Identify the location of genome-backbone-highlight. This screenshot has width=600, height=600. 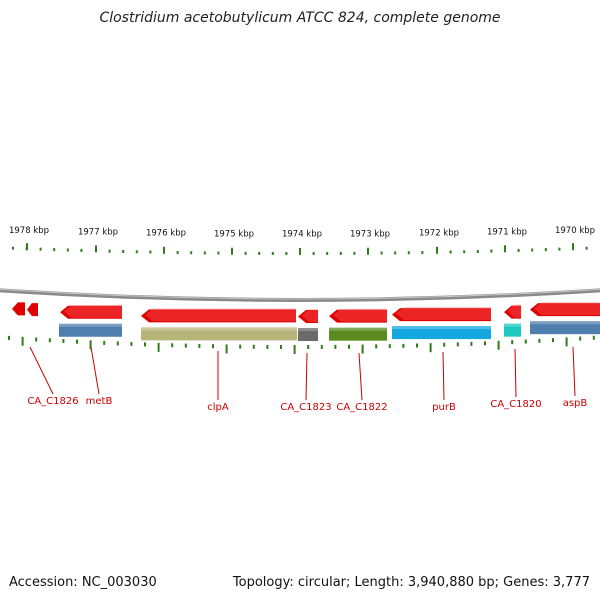
(300, 294).